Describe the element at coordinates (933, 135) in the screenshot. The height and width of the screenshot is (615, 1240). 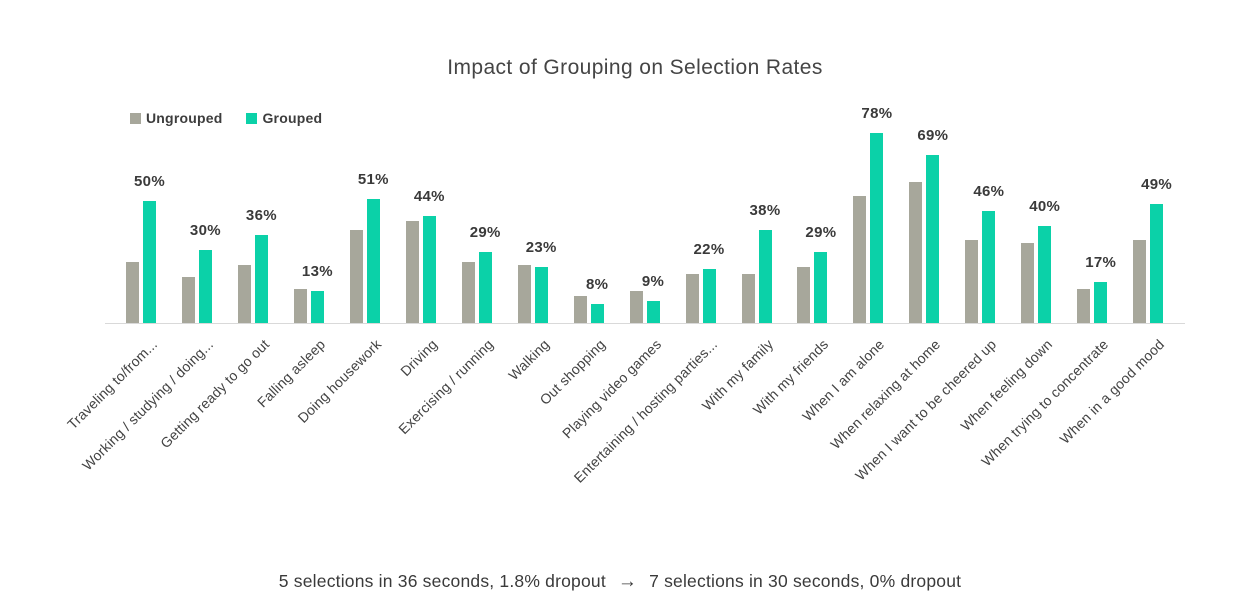
I see `bar-value-label: 69%` at that location.